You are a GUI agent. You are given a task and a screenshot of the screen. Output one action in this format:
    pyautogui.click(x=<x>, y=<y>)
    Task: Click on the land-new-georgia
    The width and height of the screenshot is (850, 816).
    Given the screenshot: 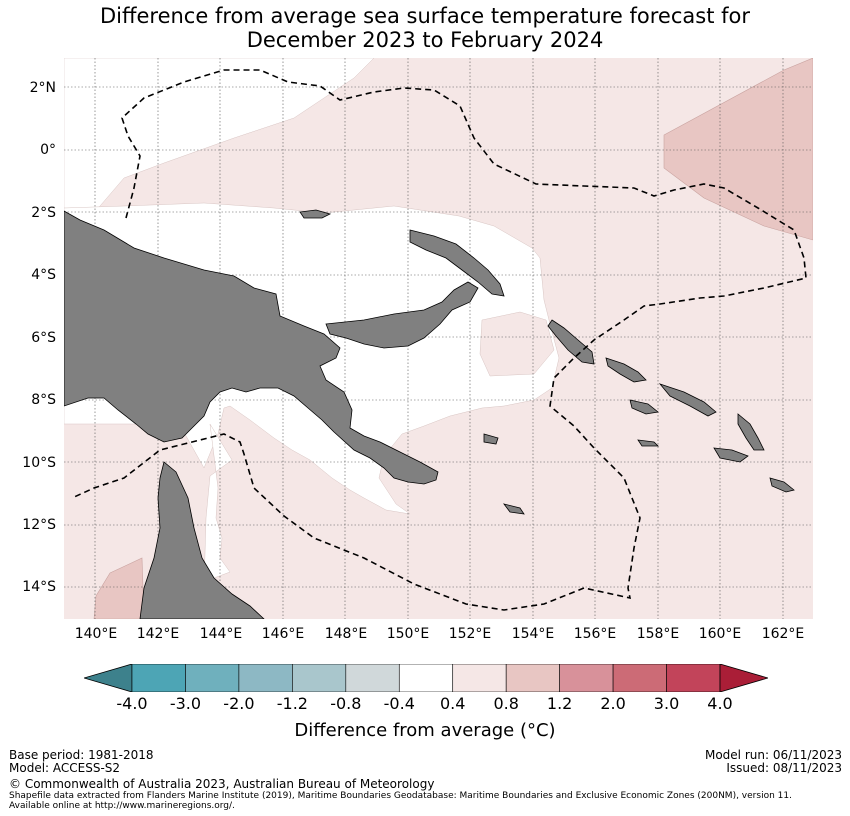 What is the action you would take?
    pyautogui.click(x=644, y=407)
    